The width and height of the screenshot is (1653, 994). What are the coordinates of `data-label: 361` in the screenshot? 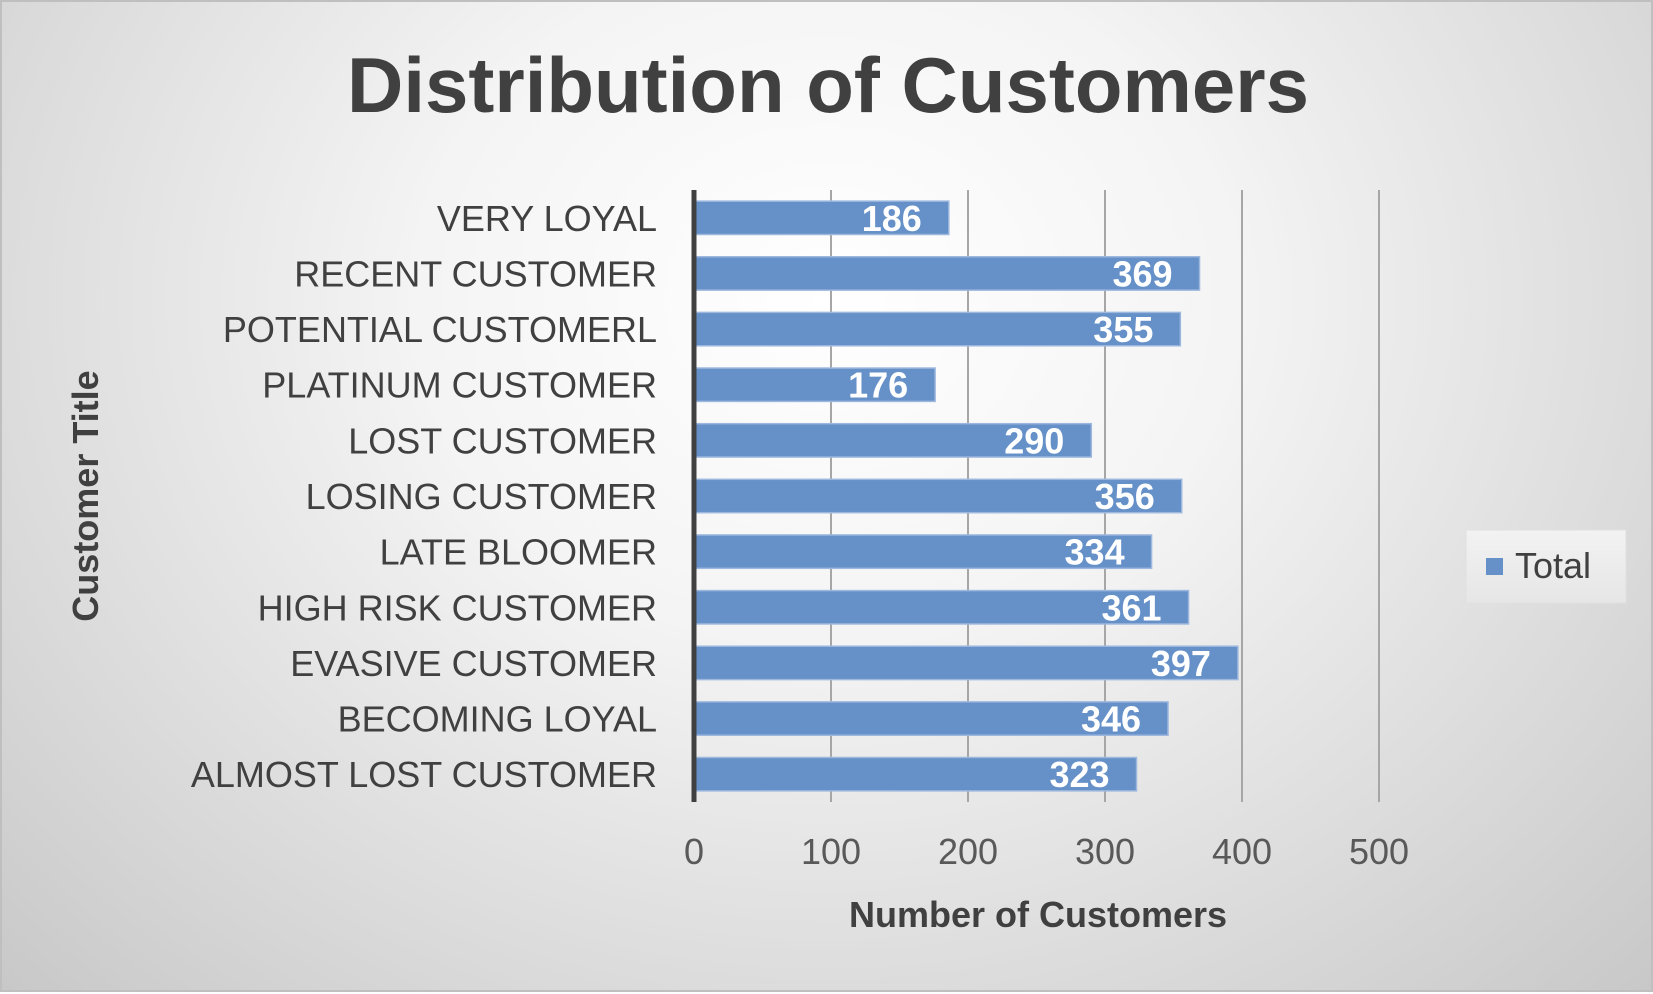 It's located at (1132, 607).